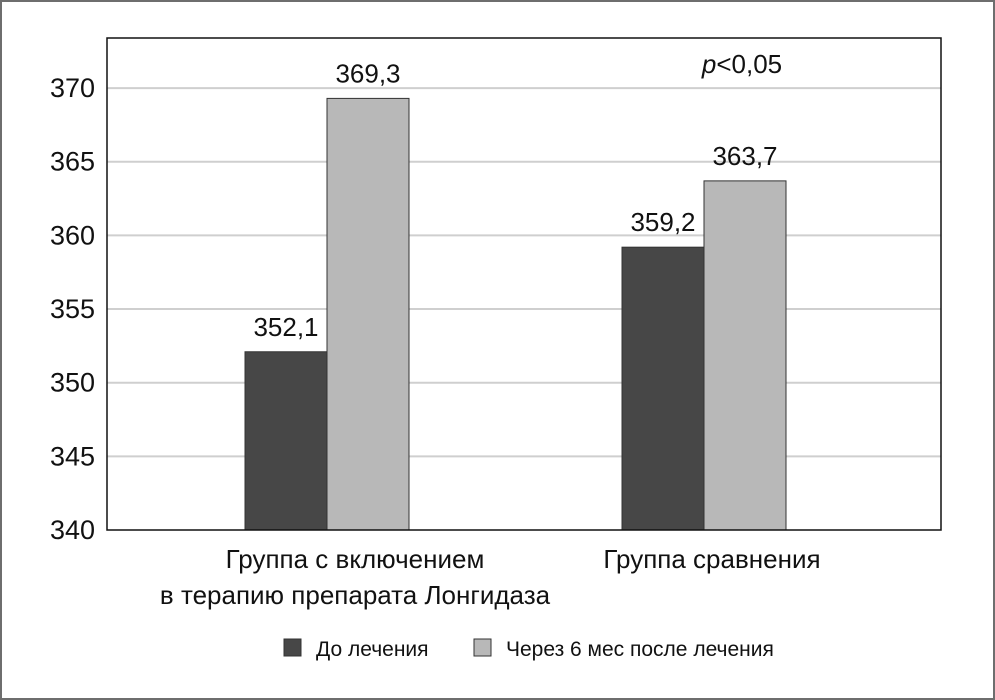 The image size is (995, 700). What do you see at coordinates (708, 64) in the screenshot?
I see `p-symbol: p` at bounding box center [708, 64].